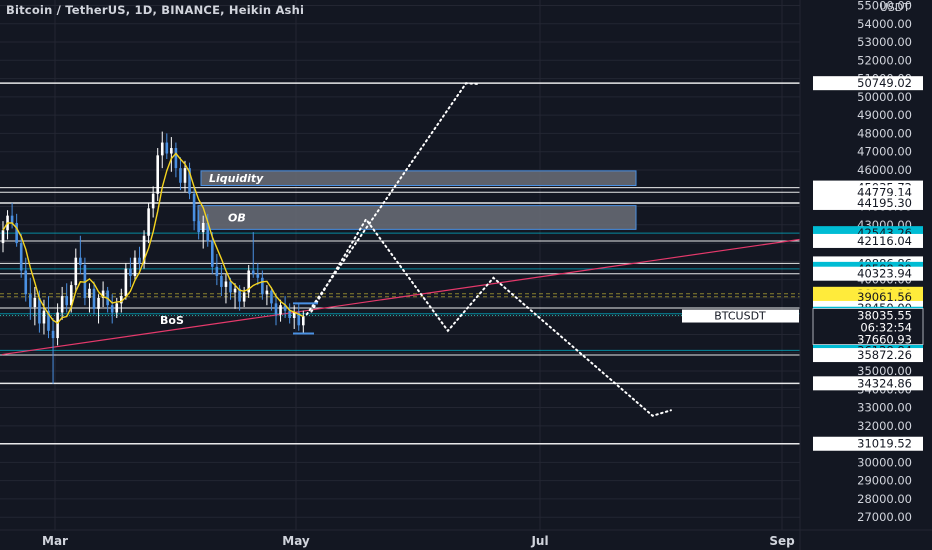 This screenshot has width=932, height=550. I want to click on level-label: 42116.04, so click(884, 241).